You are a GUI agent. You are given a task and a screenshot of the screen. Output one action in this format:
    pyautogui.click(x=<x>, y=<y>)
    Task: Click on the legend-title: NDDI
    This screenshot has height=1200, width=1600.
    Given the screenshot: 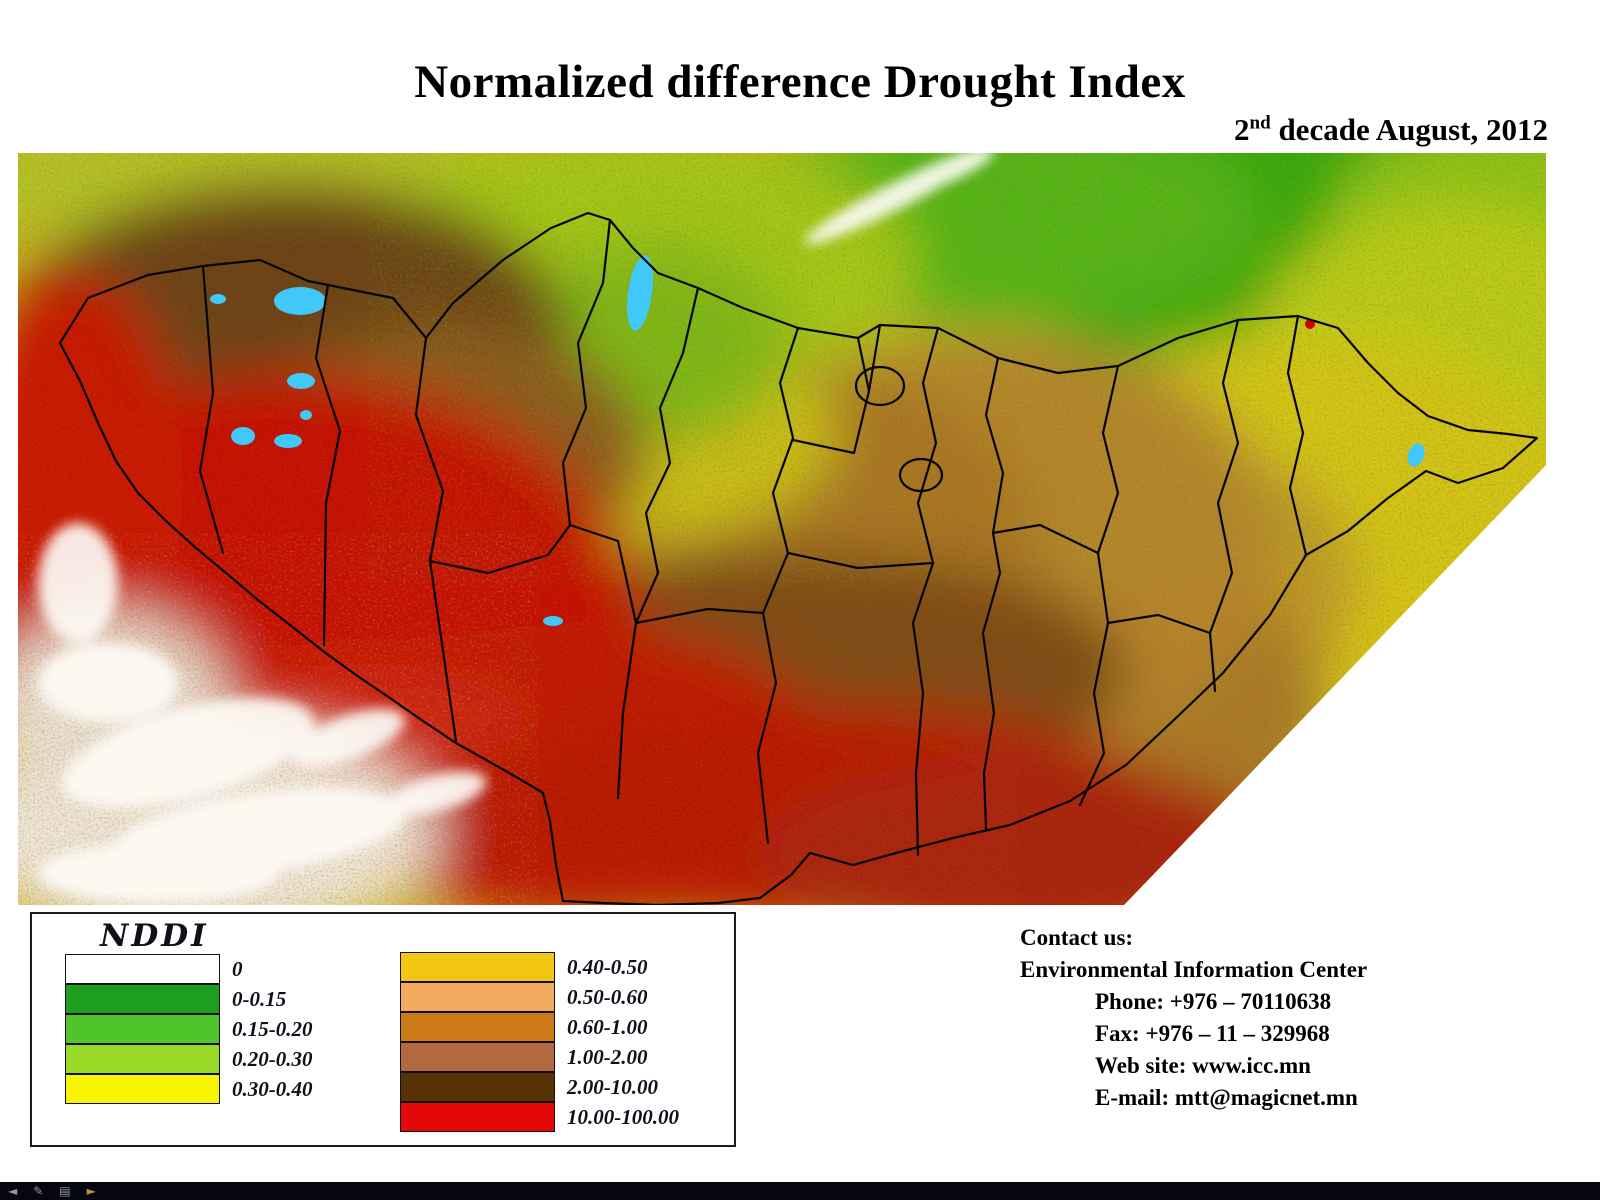 What is the action you would take?
    pyautogui.click(x=154, y=936)
    